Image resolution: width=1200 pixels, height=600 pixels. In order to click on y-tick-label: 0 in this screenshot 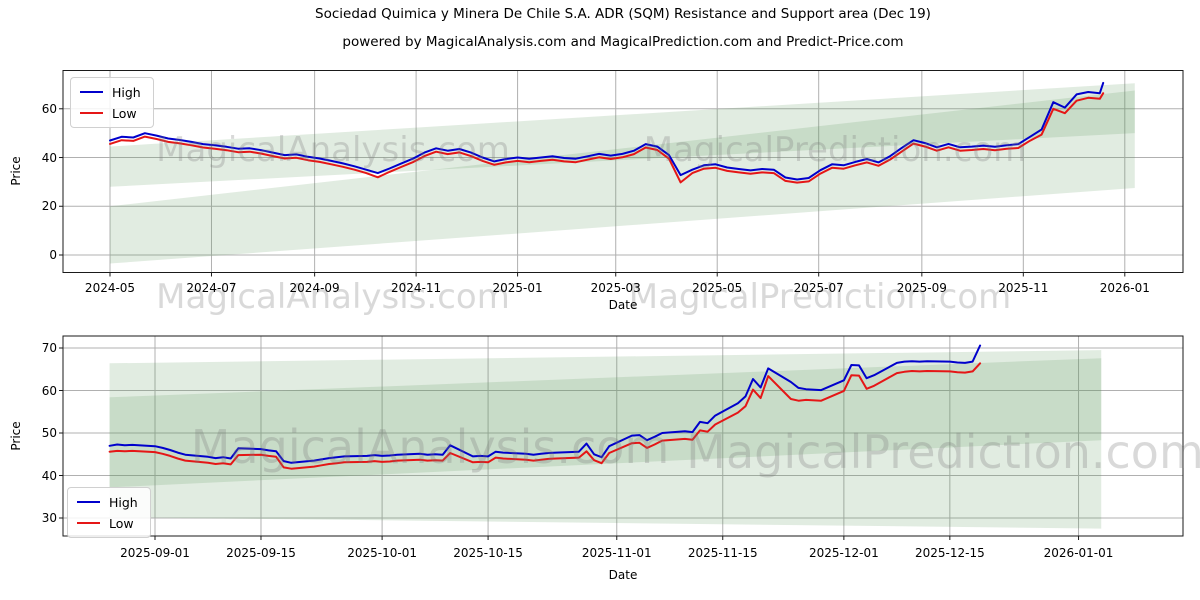, I will do `click(53, 255)`.